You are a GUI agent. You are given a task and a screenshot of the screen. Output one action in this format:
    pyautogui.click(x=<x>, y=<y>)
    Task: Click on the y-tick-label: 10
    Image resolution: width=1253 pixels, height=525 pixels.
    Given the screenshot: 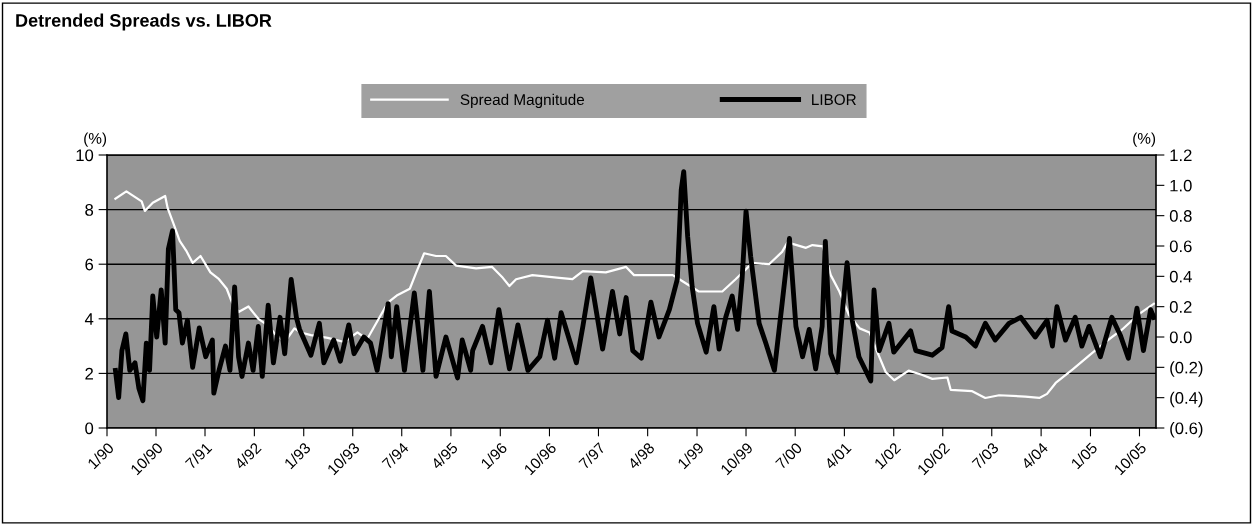 What is the action you would take?
    pyautogui.click(x=85, y=155)
    